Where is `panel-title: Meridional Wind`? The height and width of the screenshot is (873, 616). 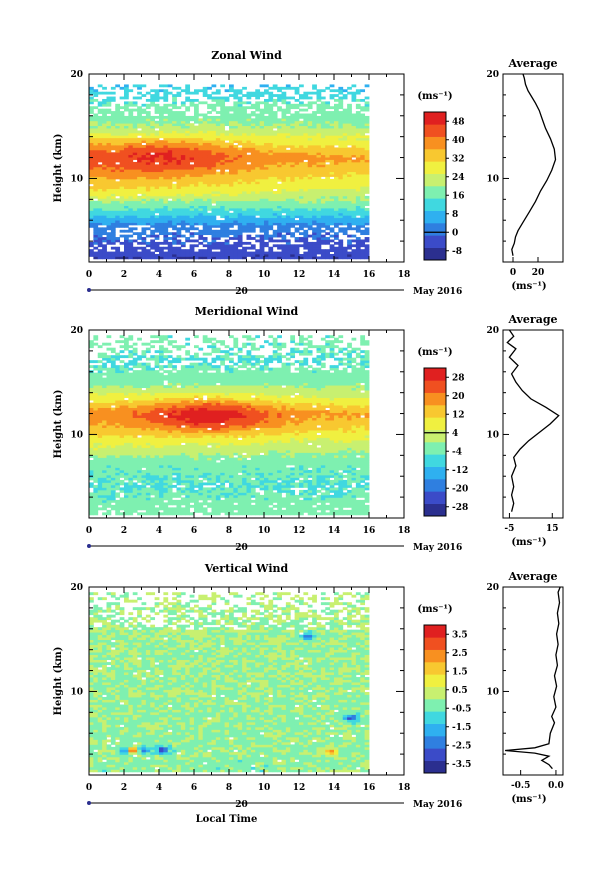
panel-title: Meridional Wind is located at coordinates (247, 311).